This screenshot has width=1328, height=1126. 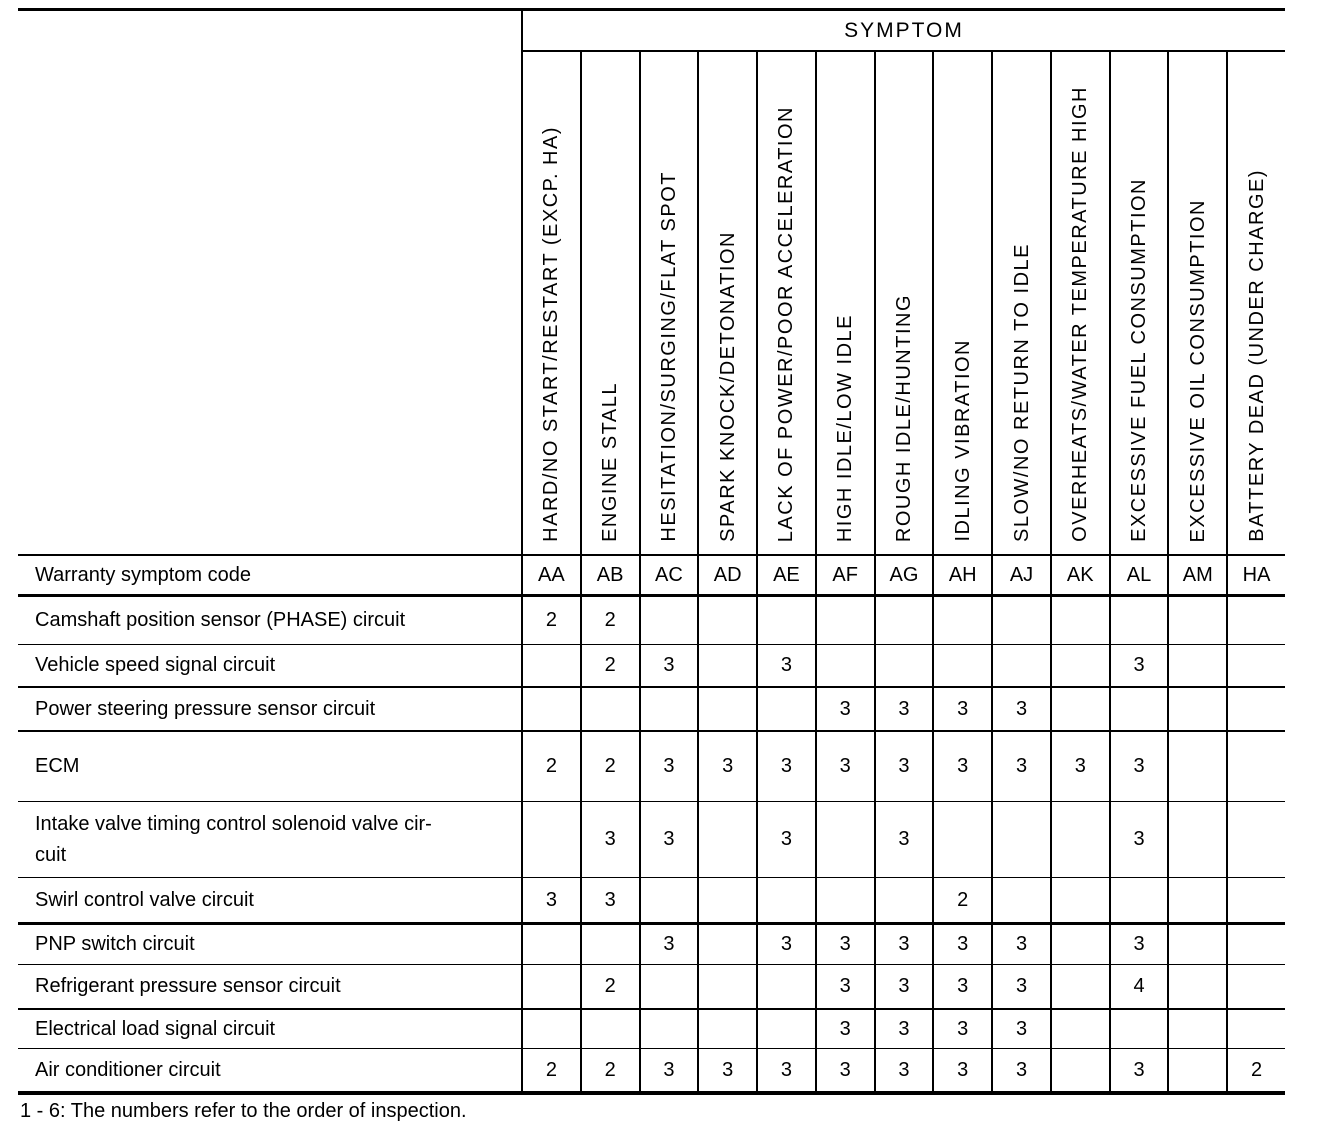 I want to click on table-row: PNP switch circuit 3 3 3 3 3 3 3, so click(x=651, y=943).